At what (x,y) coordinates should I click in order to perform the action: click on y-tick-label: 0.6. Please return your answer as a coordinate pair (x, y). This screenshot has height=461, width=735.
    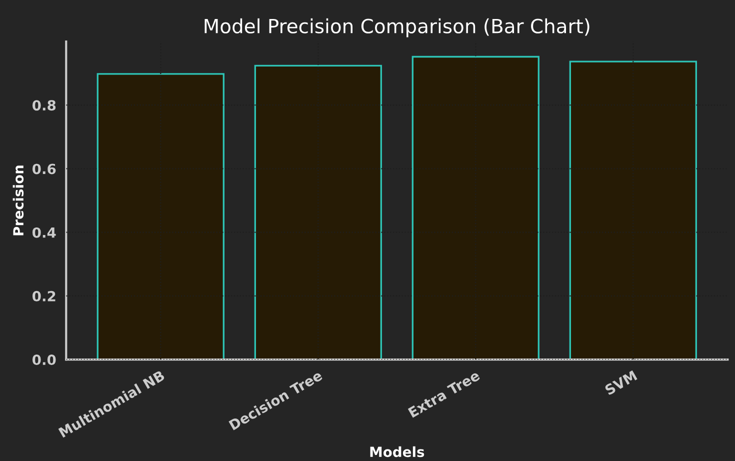
    Looking at the image, I should click on (44, 169).